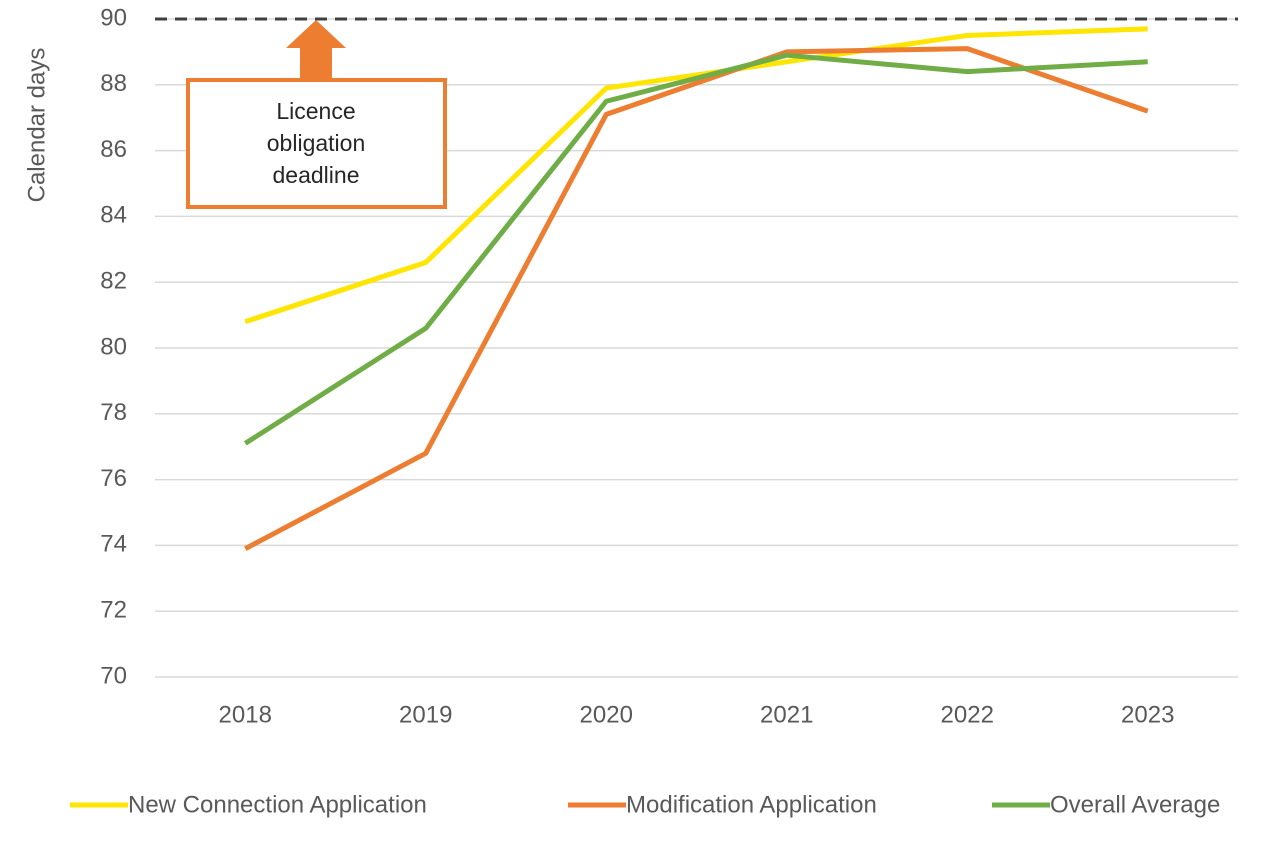 This screenshot has height=849, width=1286. I want to click on annotation-box, so click(316, 143).